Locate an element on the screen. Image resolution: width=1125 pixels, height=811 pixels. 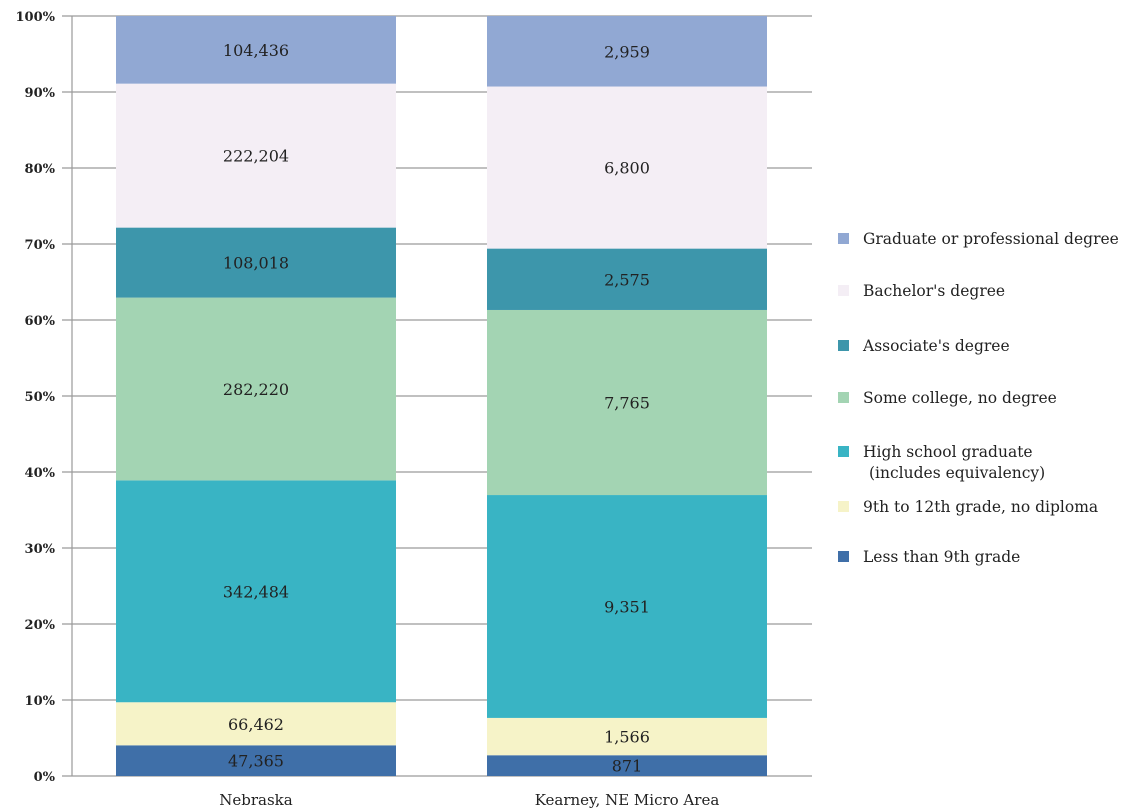
y-tick-label: 10% is located at coordinates (40, 701).